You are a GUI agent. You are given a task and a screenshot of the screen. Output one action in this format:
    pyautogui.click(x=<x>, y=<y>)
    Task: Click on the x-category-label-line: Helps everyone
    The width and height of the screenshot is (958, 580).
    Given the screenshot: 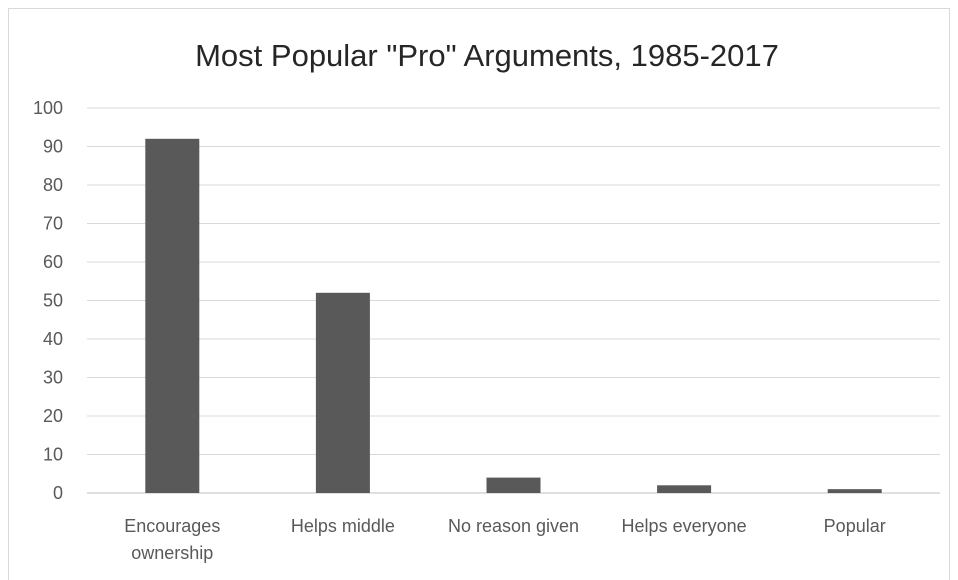 What is the action you would take?
    pyautogui.click(x=684, y=526)
    